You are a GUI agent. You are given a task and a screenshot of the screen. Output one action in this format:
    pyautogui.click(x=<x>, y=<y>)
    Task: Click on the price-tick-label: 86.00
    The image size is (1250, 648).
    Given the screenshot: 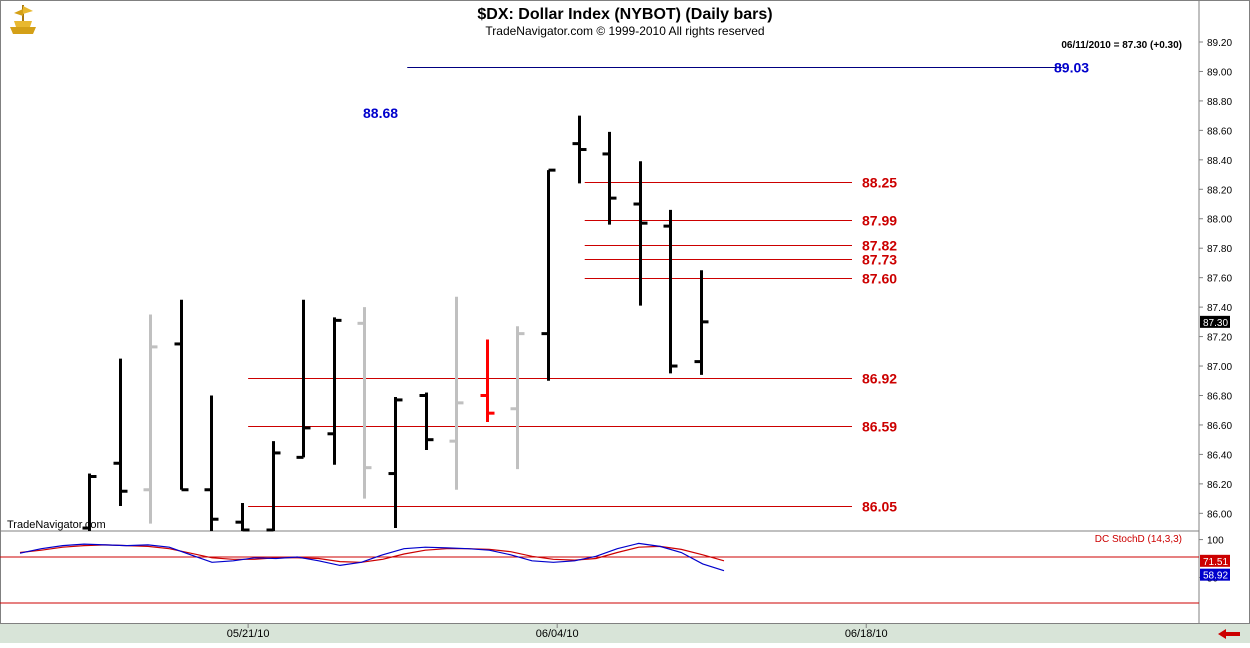 What is the action you would take?
    pyautogui.click(x=1219, y=514)
    